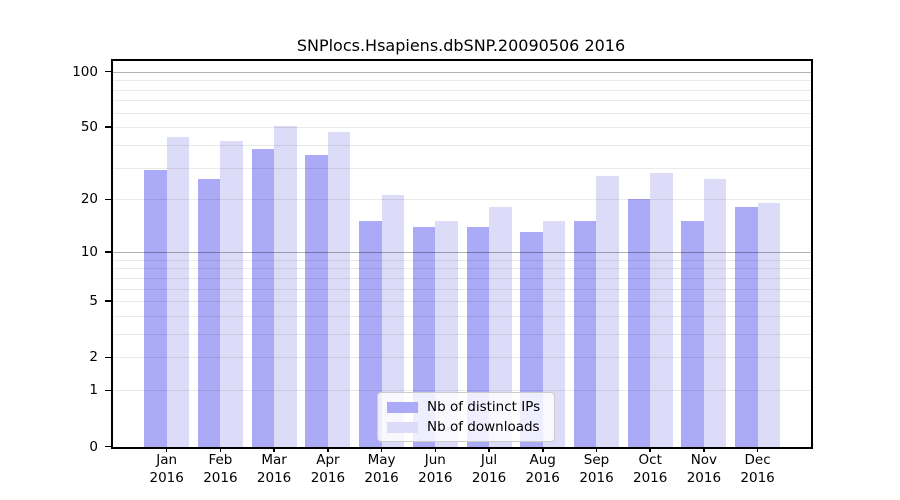  Describe the element at coordinates (285, 286) in the screenshot. I see `bar-downloads-mar` at that location.